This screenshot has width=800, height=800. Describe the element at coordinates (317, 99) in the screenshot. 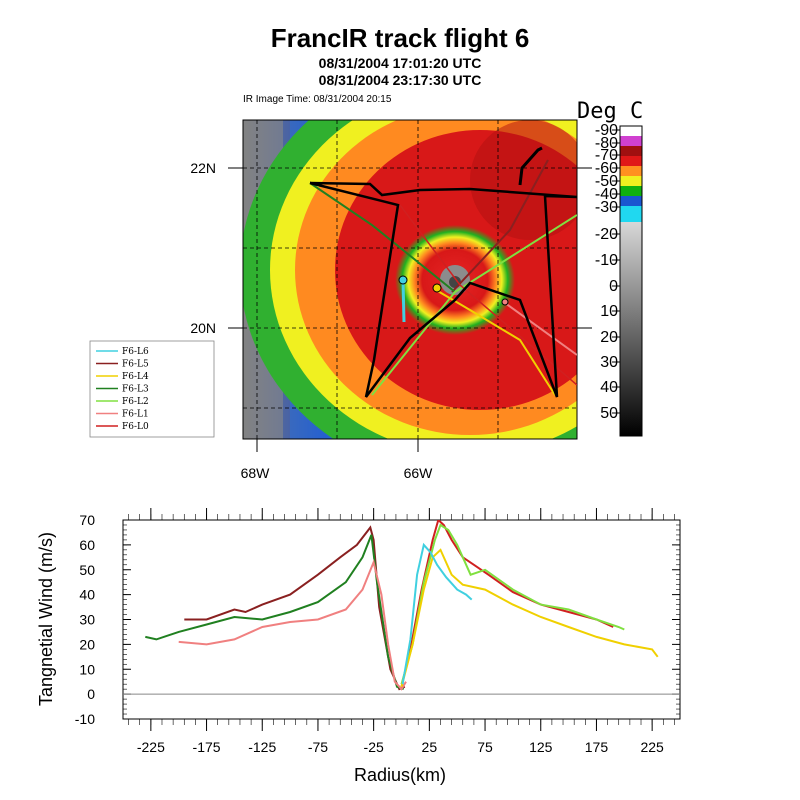

I see `ir-image-time: IR Image Time: 08/31/2004 20:15` at that location.